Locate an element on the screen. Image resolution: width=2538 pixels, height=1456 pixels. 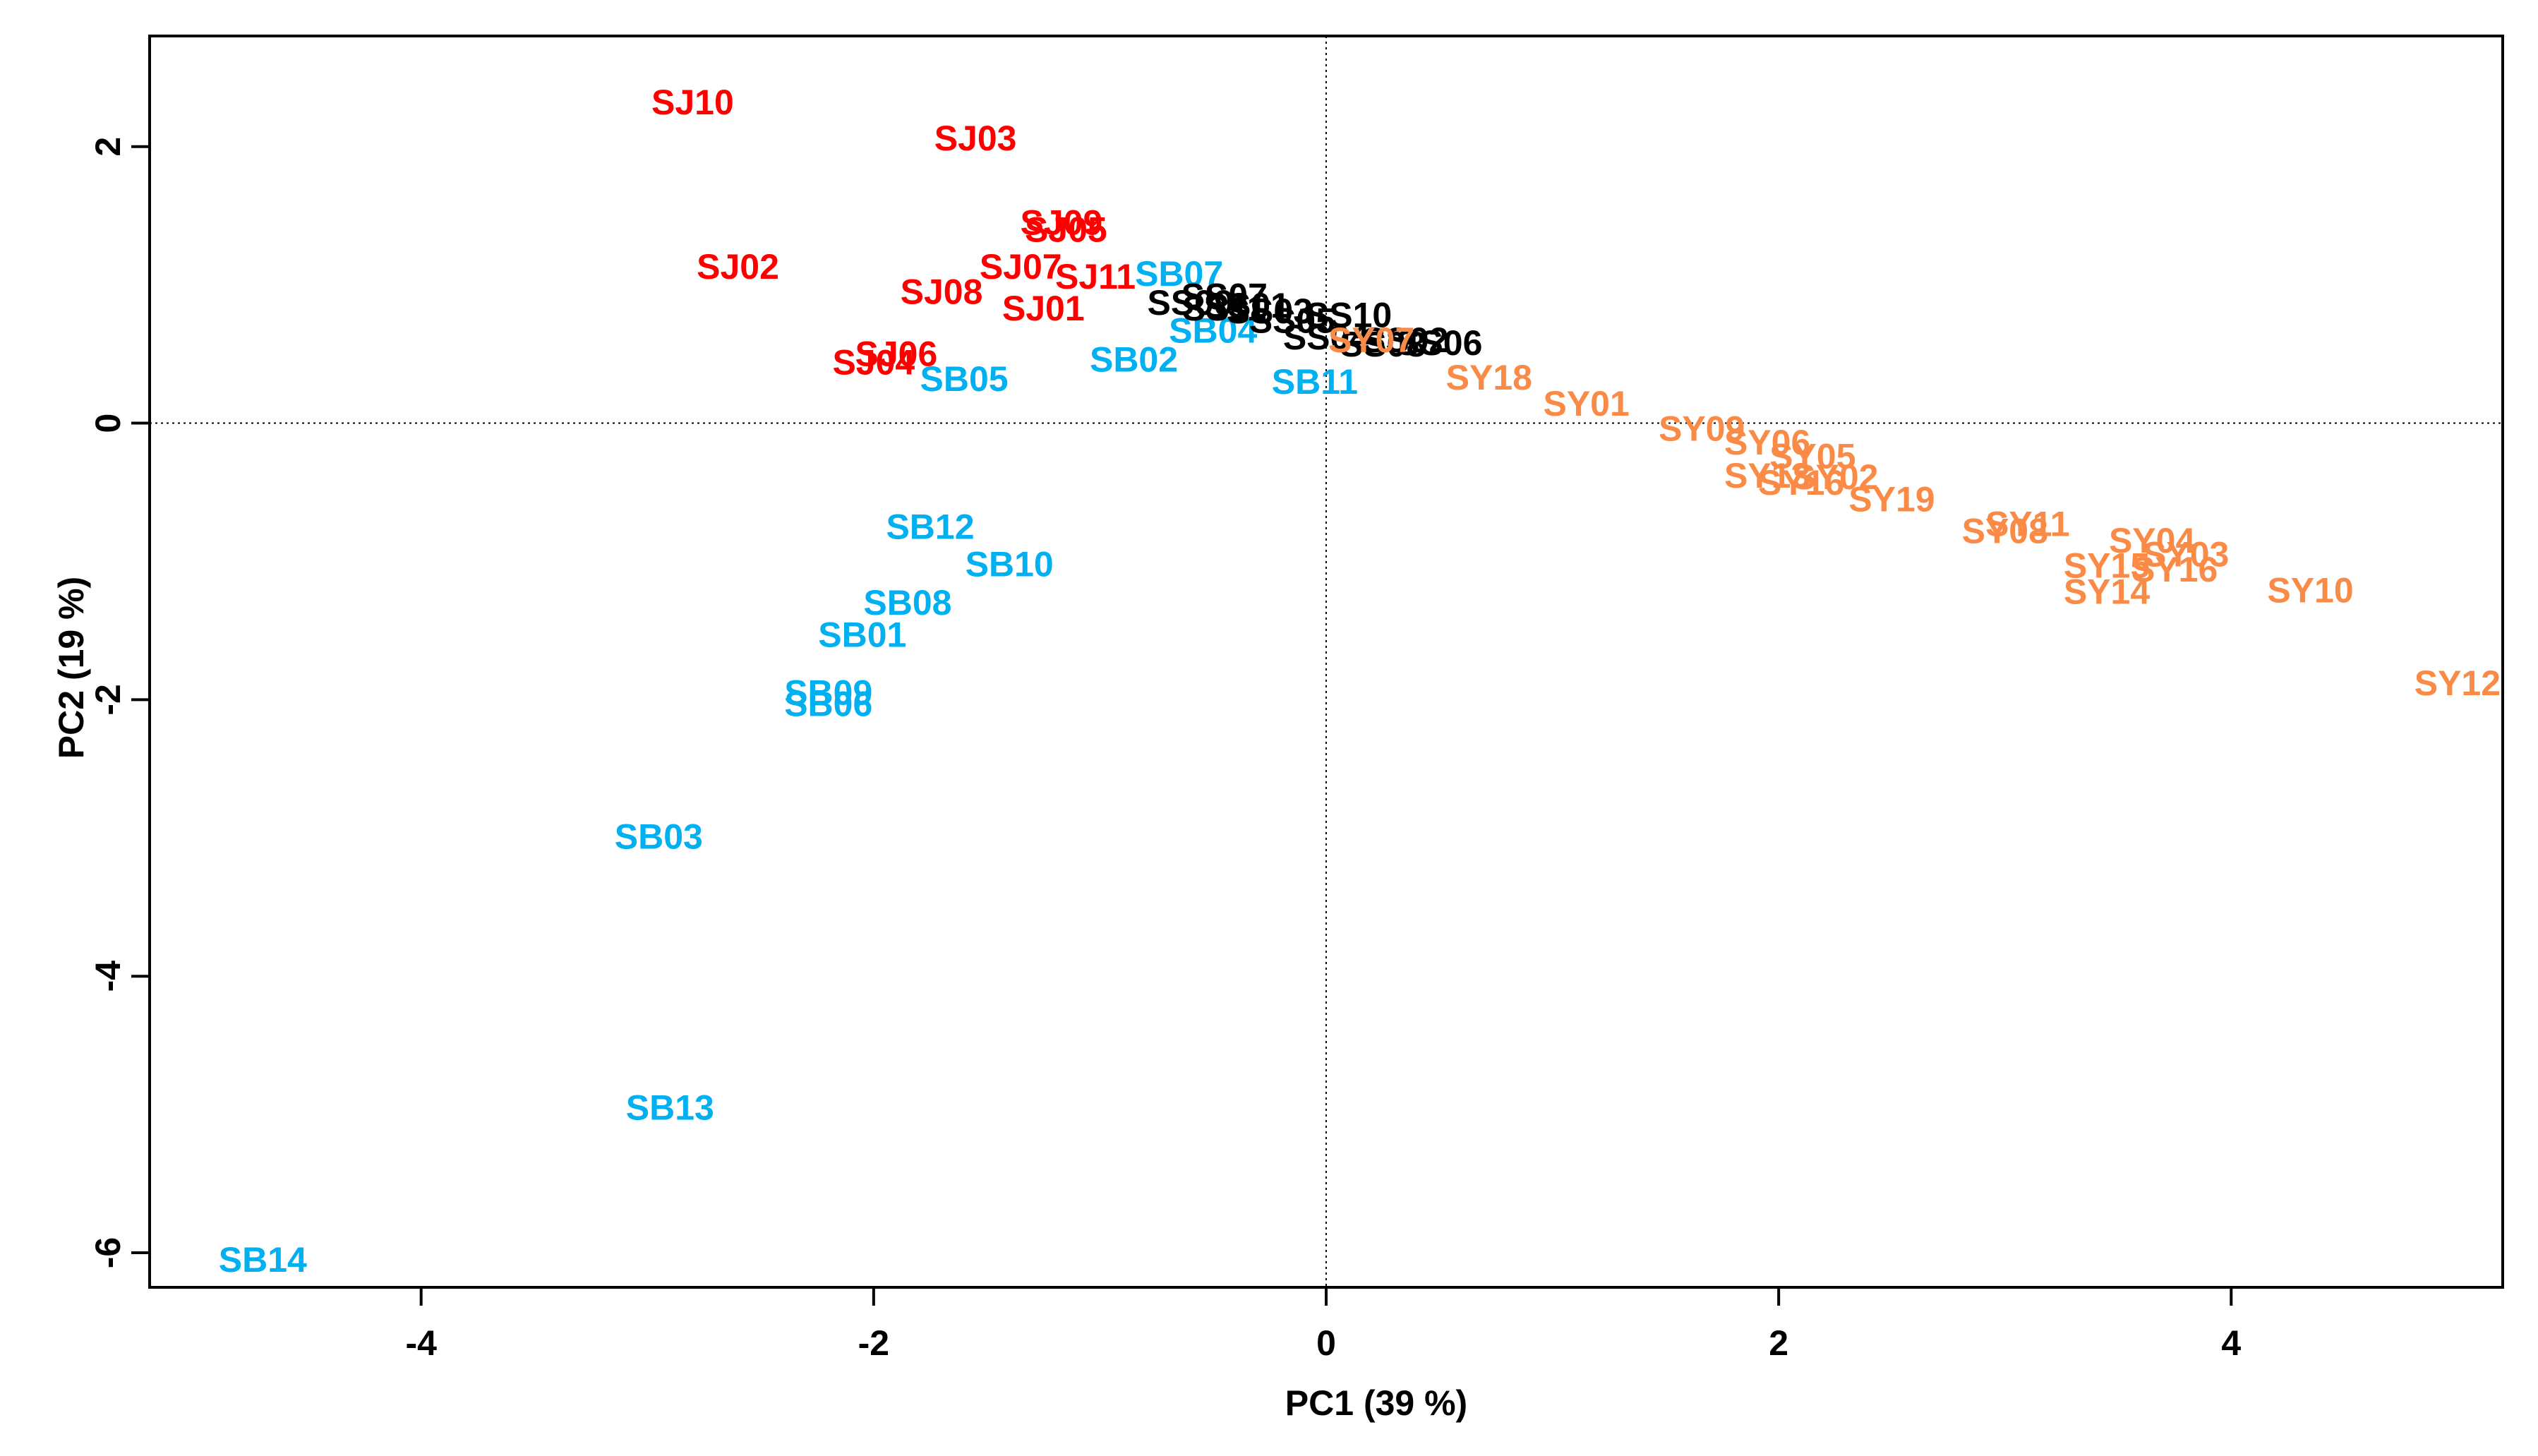
point-label-sy05: SY05 is located at coordinates (1813, 456).